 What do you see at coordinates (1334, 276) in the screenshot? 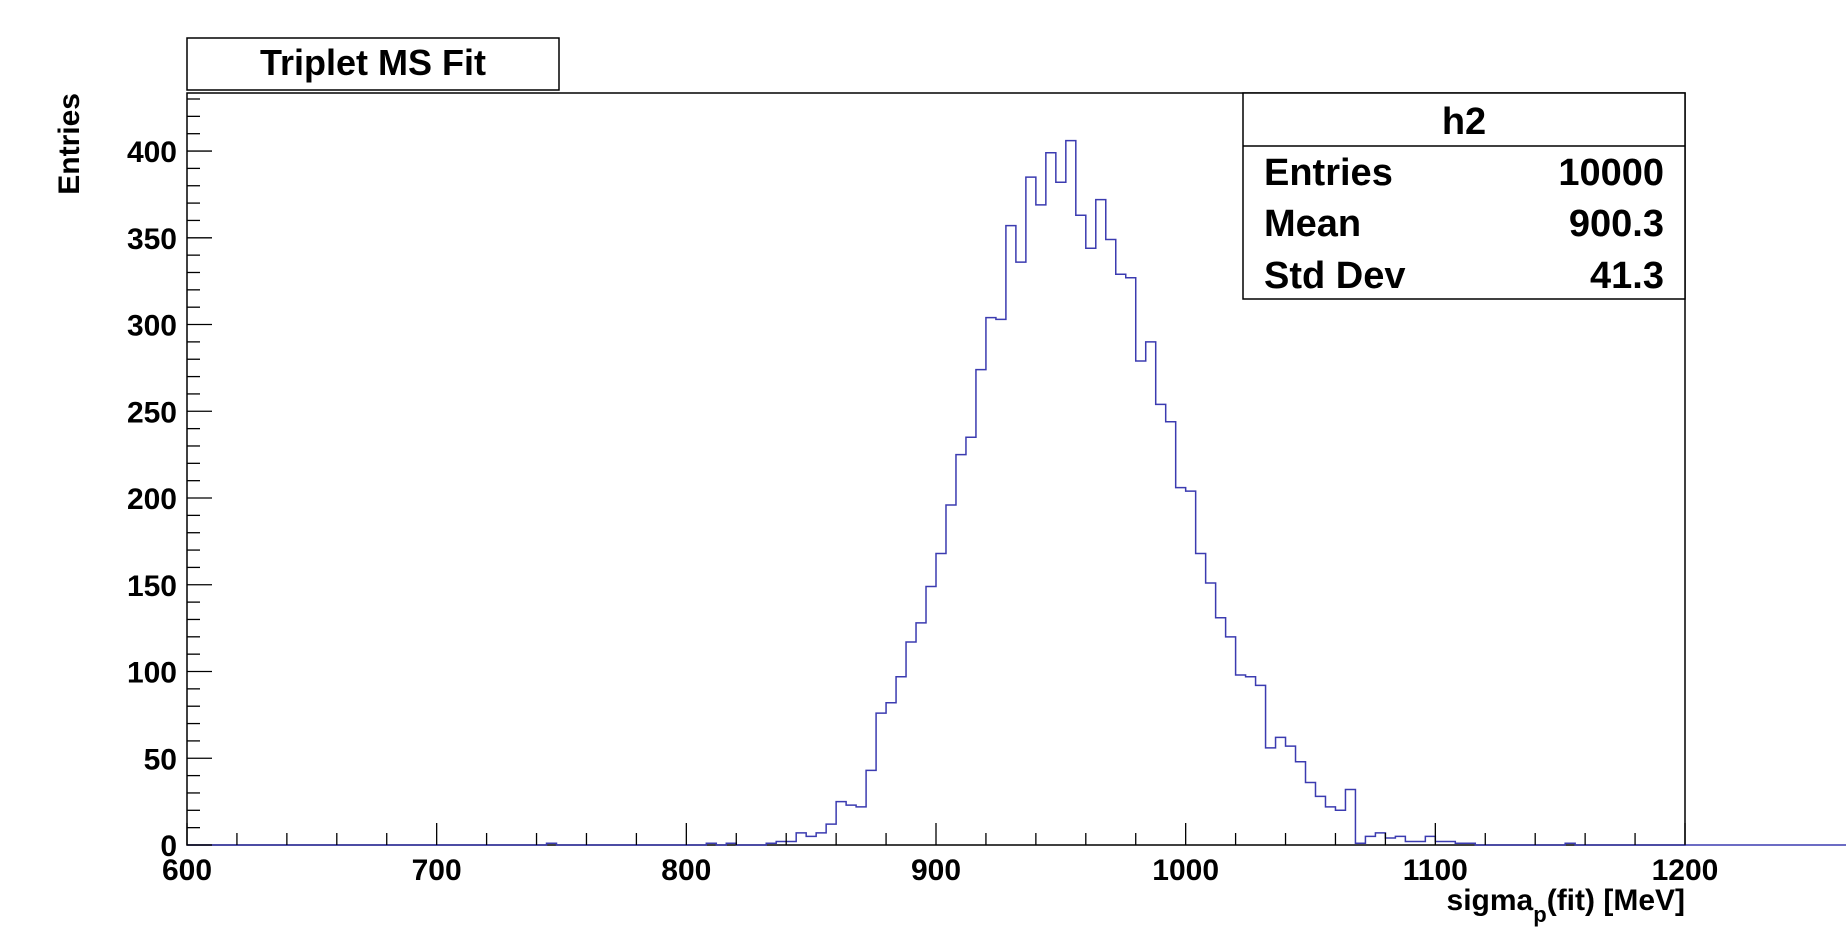
I see `stats-stddev-label: Std Dev` at bounding box center [1334, 276].